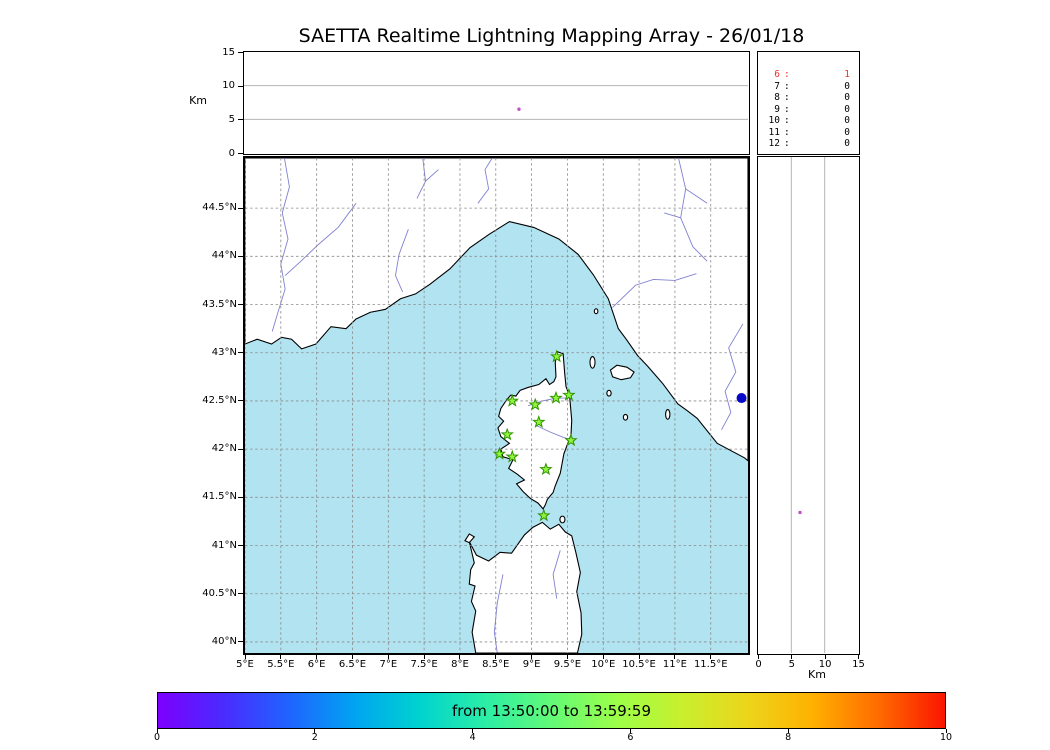 The width and height of the screenshot is (1050, 750). What do you see at coordinates (807, 133) in the screenshot?
I see `altitude-count-row: 11: 0` at bounding box center [807, 133].